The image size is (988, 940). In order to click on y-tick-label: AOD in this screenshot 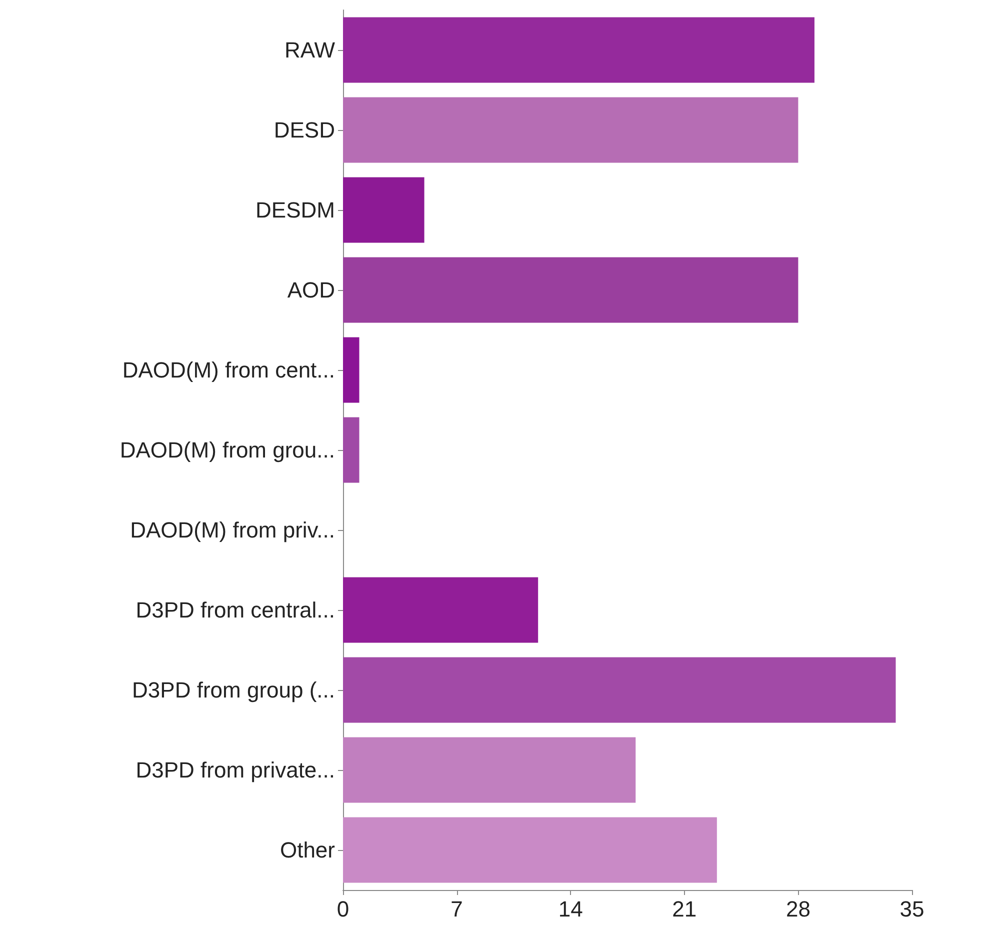, I will do `click(311, 290)`.